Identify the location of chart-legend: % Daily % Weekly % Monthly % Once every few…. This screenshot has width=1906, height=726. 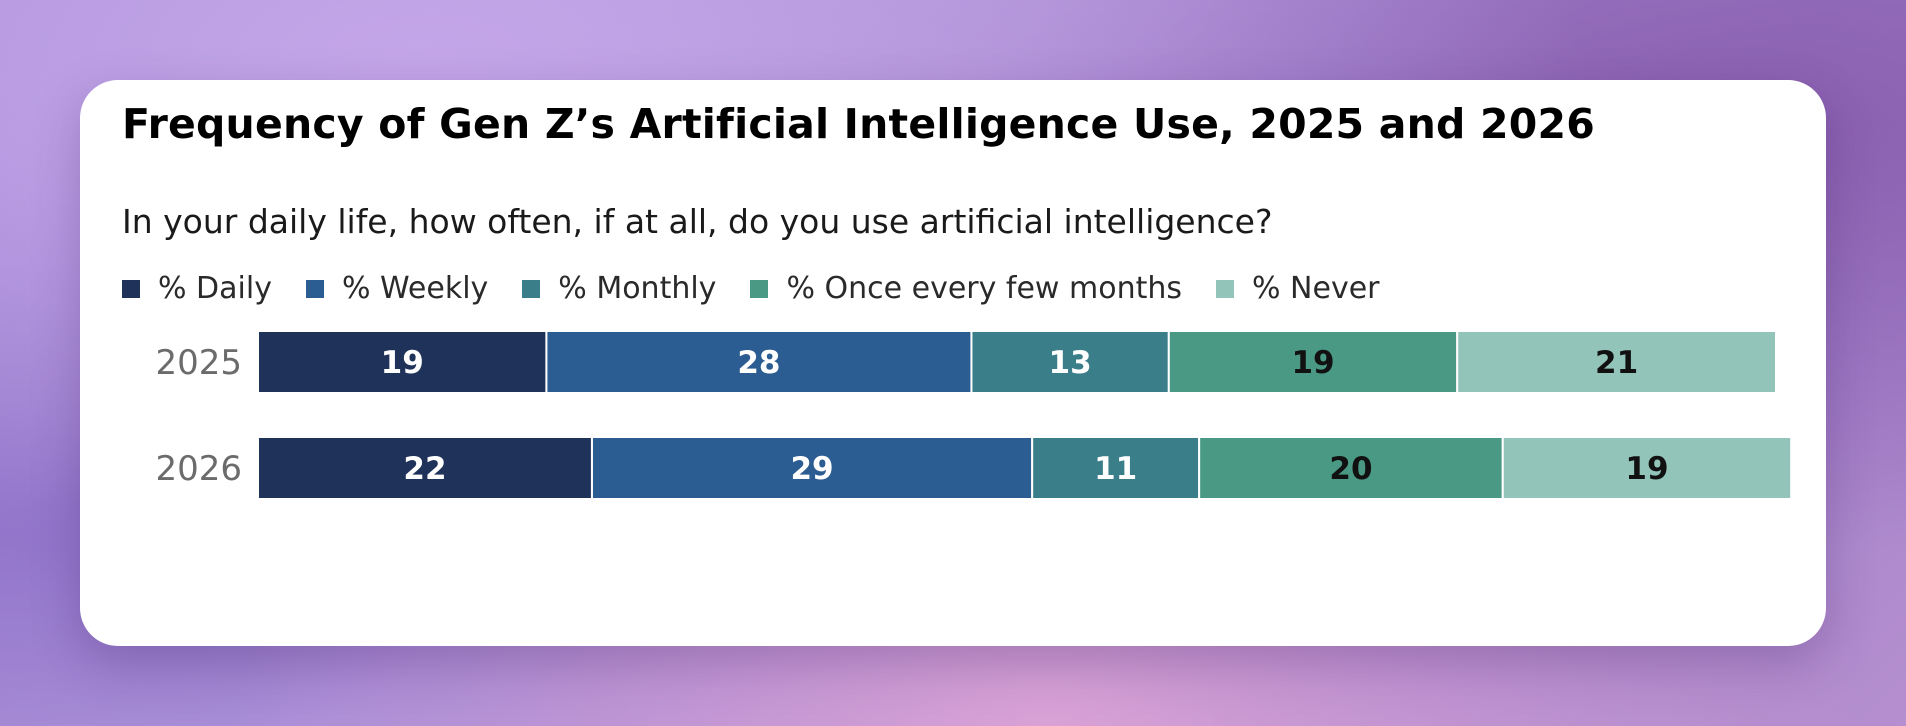
(768, 288).